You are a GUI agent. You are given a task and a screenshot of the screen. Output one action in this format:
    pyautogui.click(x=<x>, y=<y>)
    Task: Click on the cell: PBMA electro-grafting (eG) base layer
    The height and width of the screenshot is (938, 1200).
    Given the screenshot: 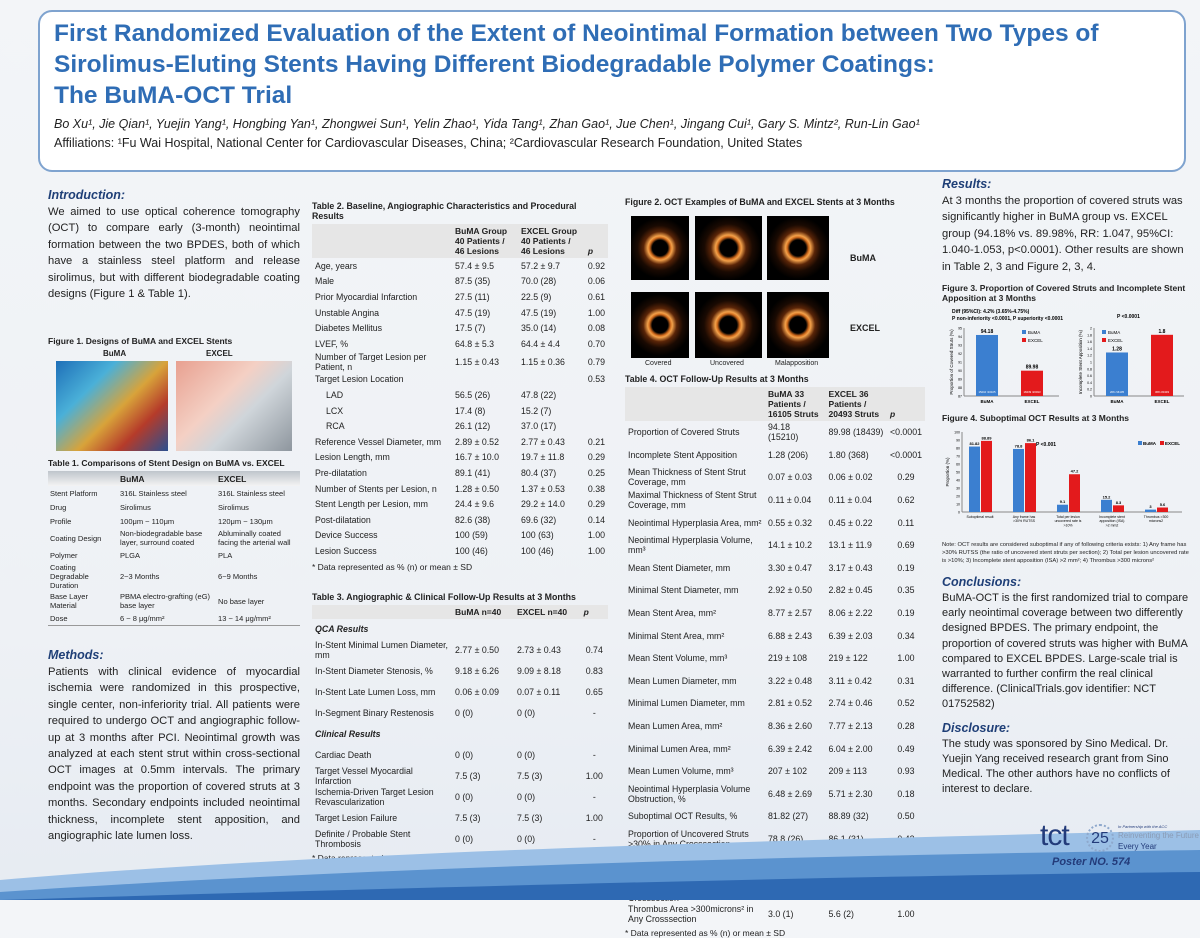 What is the action you would take?
    pyautogui.click(x=165, y=601)
    